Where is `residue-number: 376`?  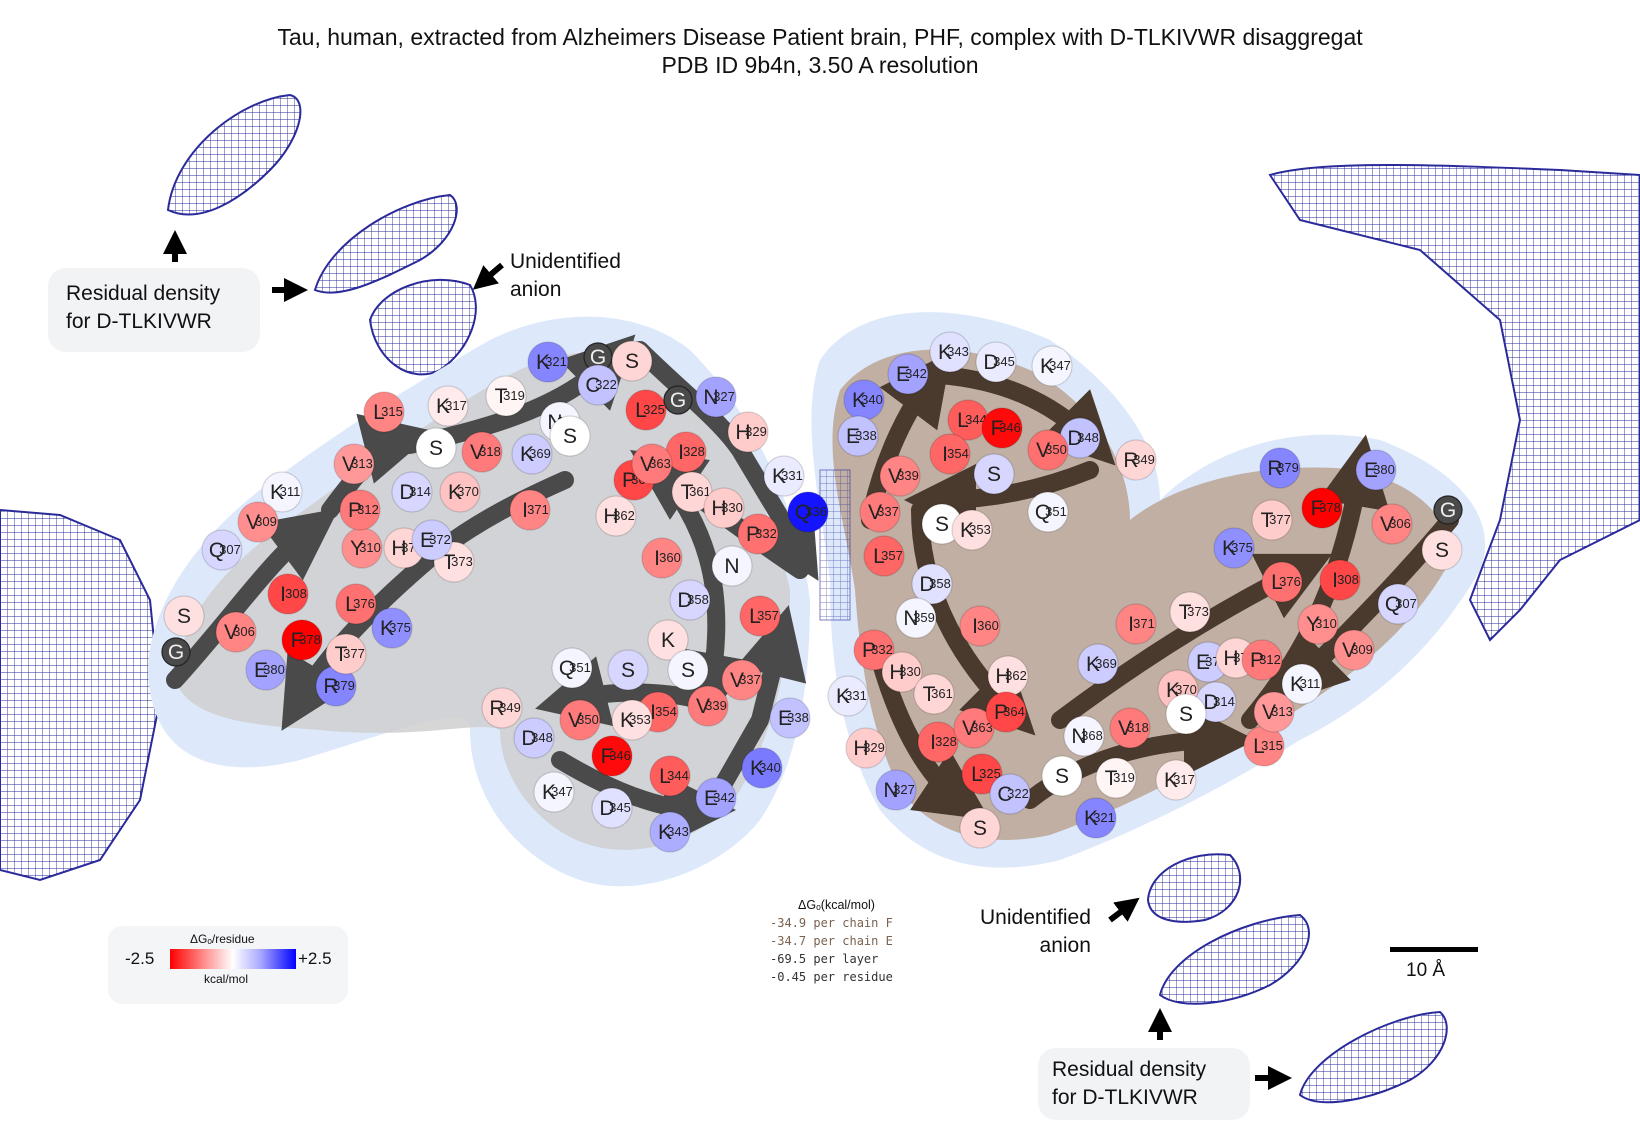
residue-number: 376 is located at coordinates (364, 603).